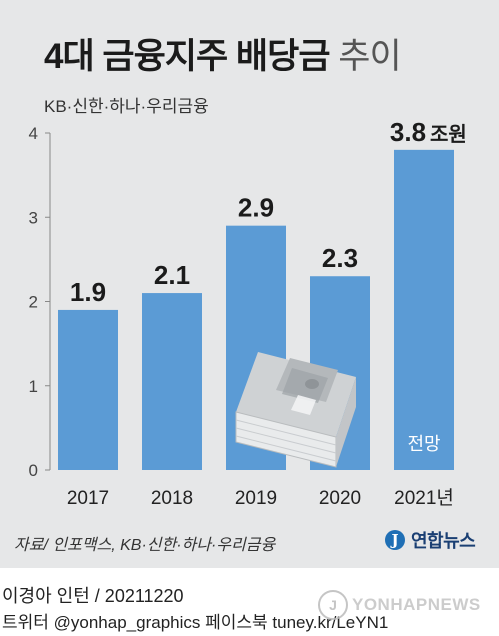  Describe the element at coordinates (340, 498) in the screenshot. I see `x-tick-label: 2020` at that location.